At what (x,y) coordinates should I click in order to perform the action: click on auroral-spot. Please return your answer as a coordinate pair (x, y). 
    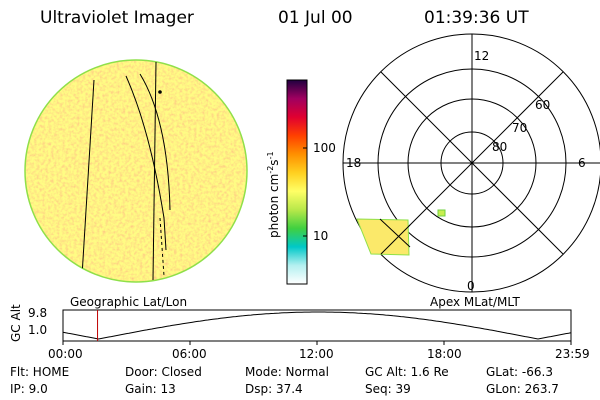
    Looking at the image, I should click on (441, 213).